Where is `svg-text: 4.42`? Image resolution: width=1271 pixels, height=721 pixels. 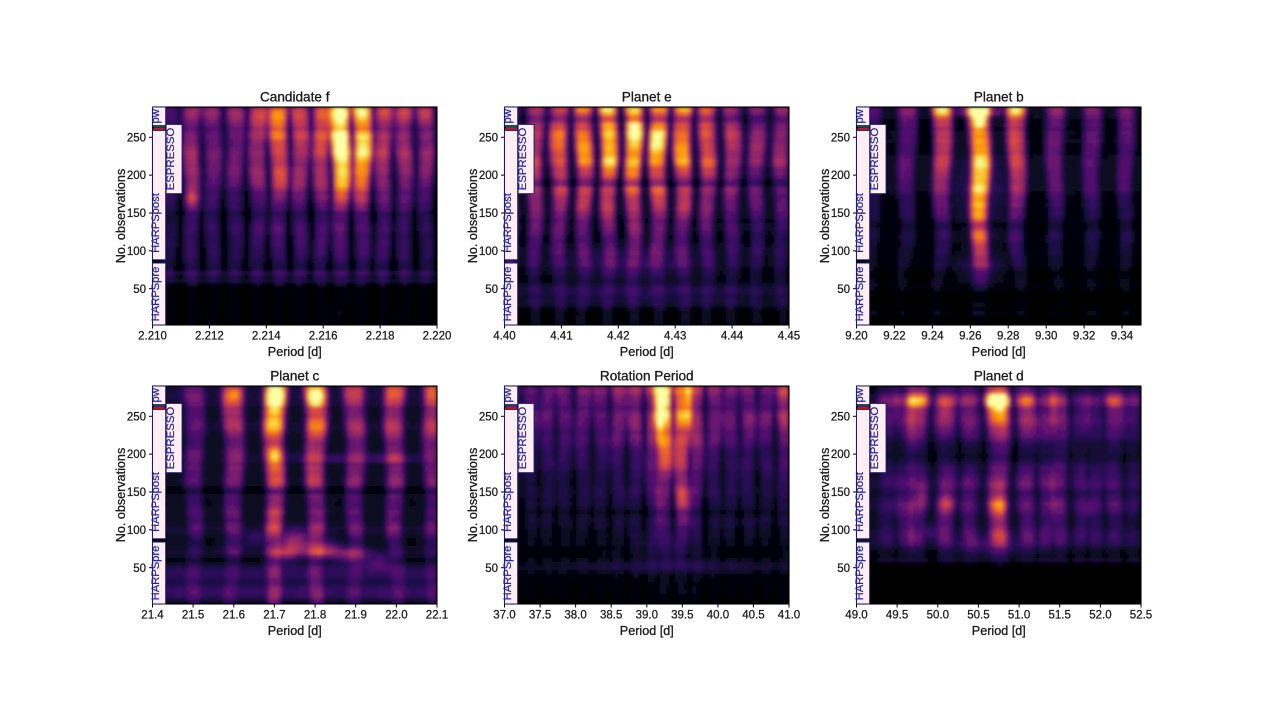
svg-text: 4.42 is located at coordinates (618, 337).